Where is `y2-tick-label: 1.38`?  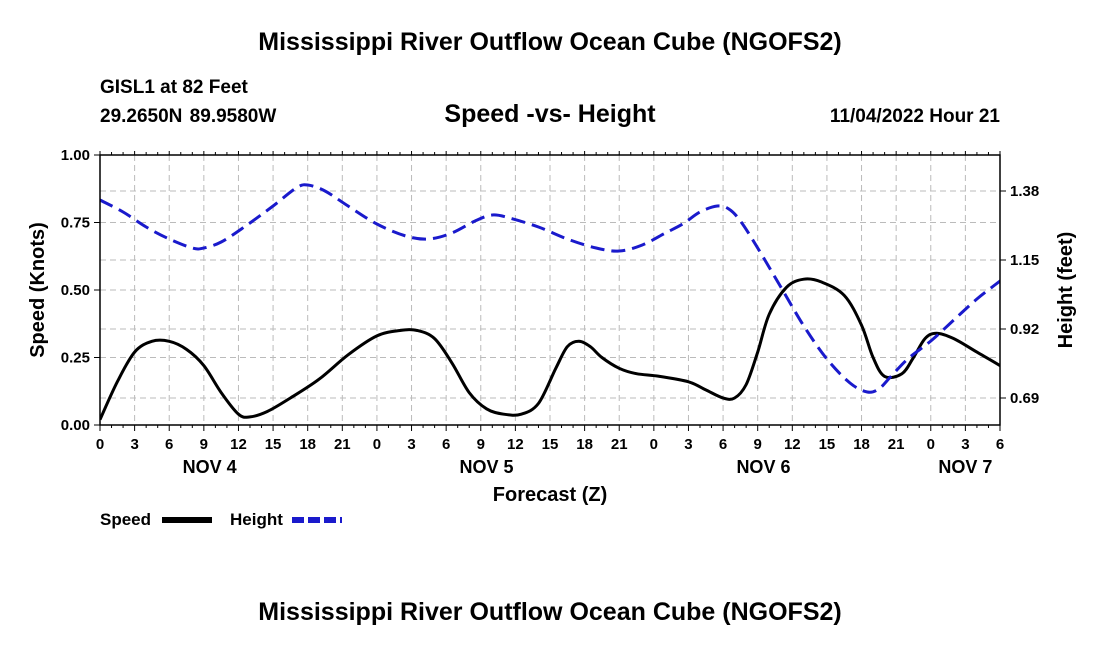 y2-tick-label: 1.38 is located at coordinates (1024, 191).